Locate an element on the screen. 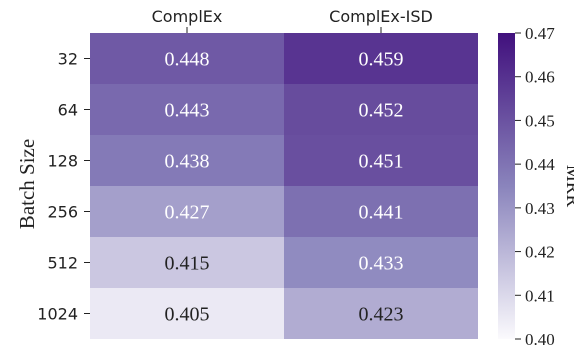 The width and height of the screenshot is (574, 347). column-label: ComplEx is located at coordinates (187, 16).